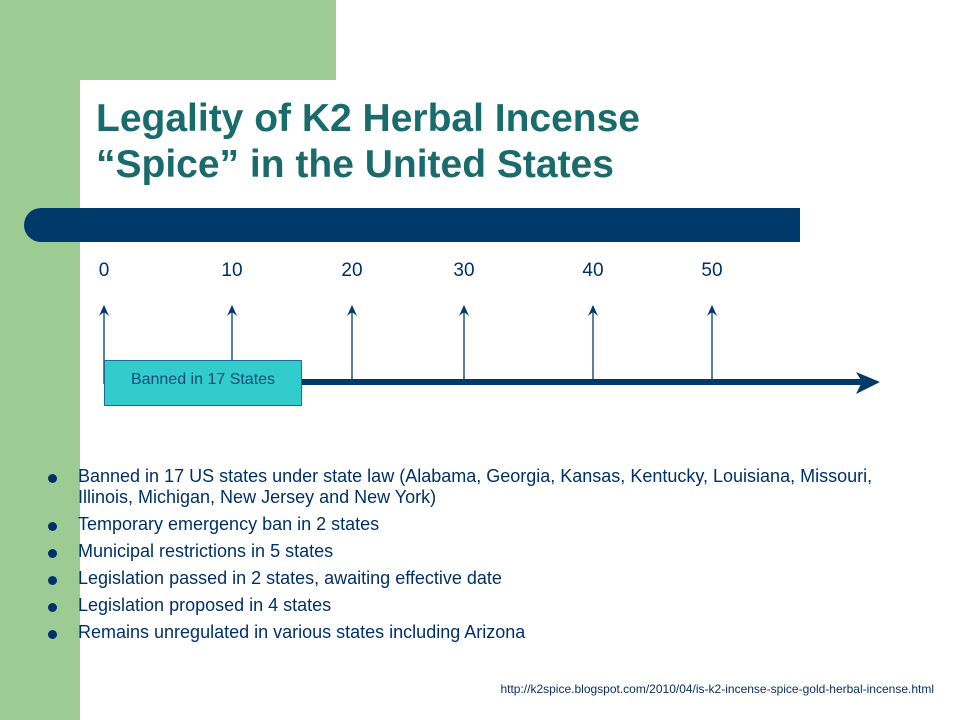 This screenshot has height=720, width=960. Describe the element at coordinates (140, 140) in the screenshot. I see `decorative-rounded-corner` at that location.